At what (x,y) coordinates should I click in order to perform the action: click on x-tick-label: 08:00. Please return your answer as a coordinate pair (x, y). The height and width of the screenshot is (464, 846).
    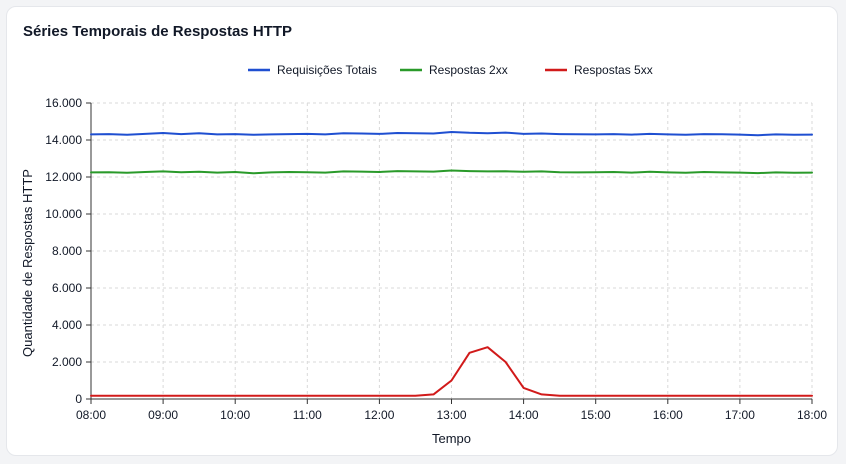
    Looking at the image, I should click on (91, 415).